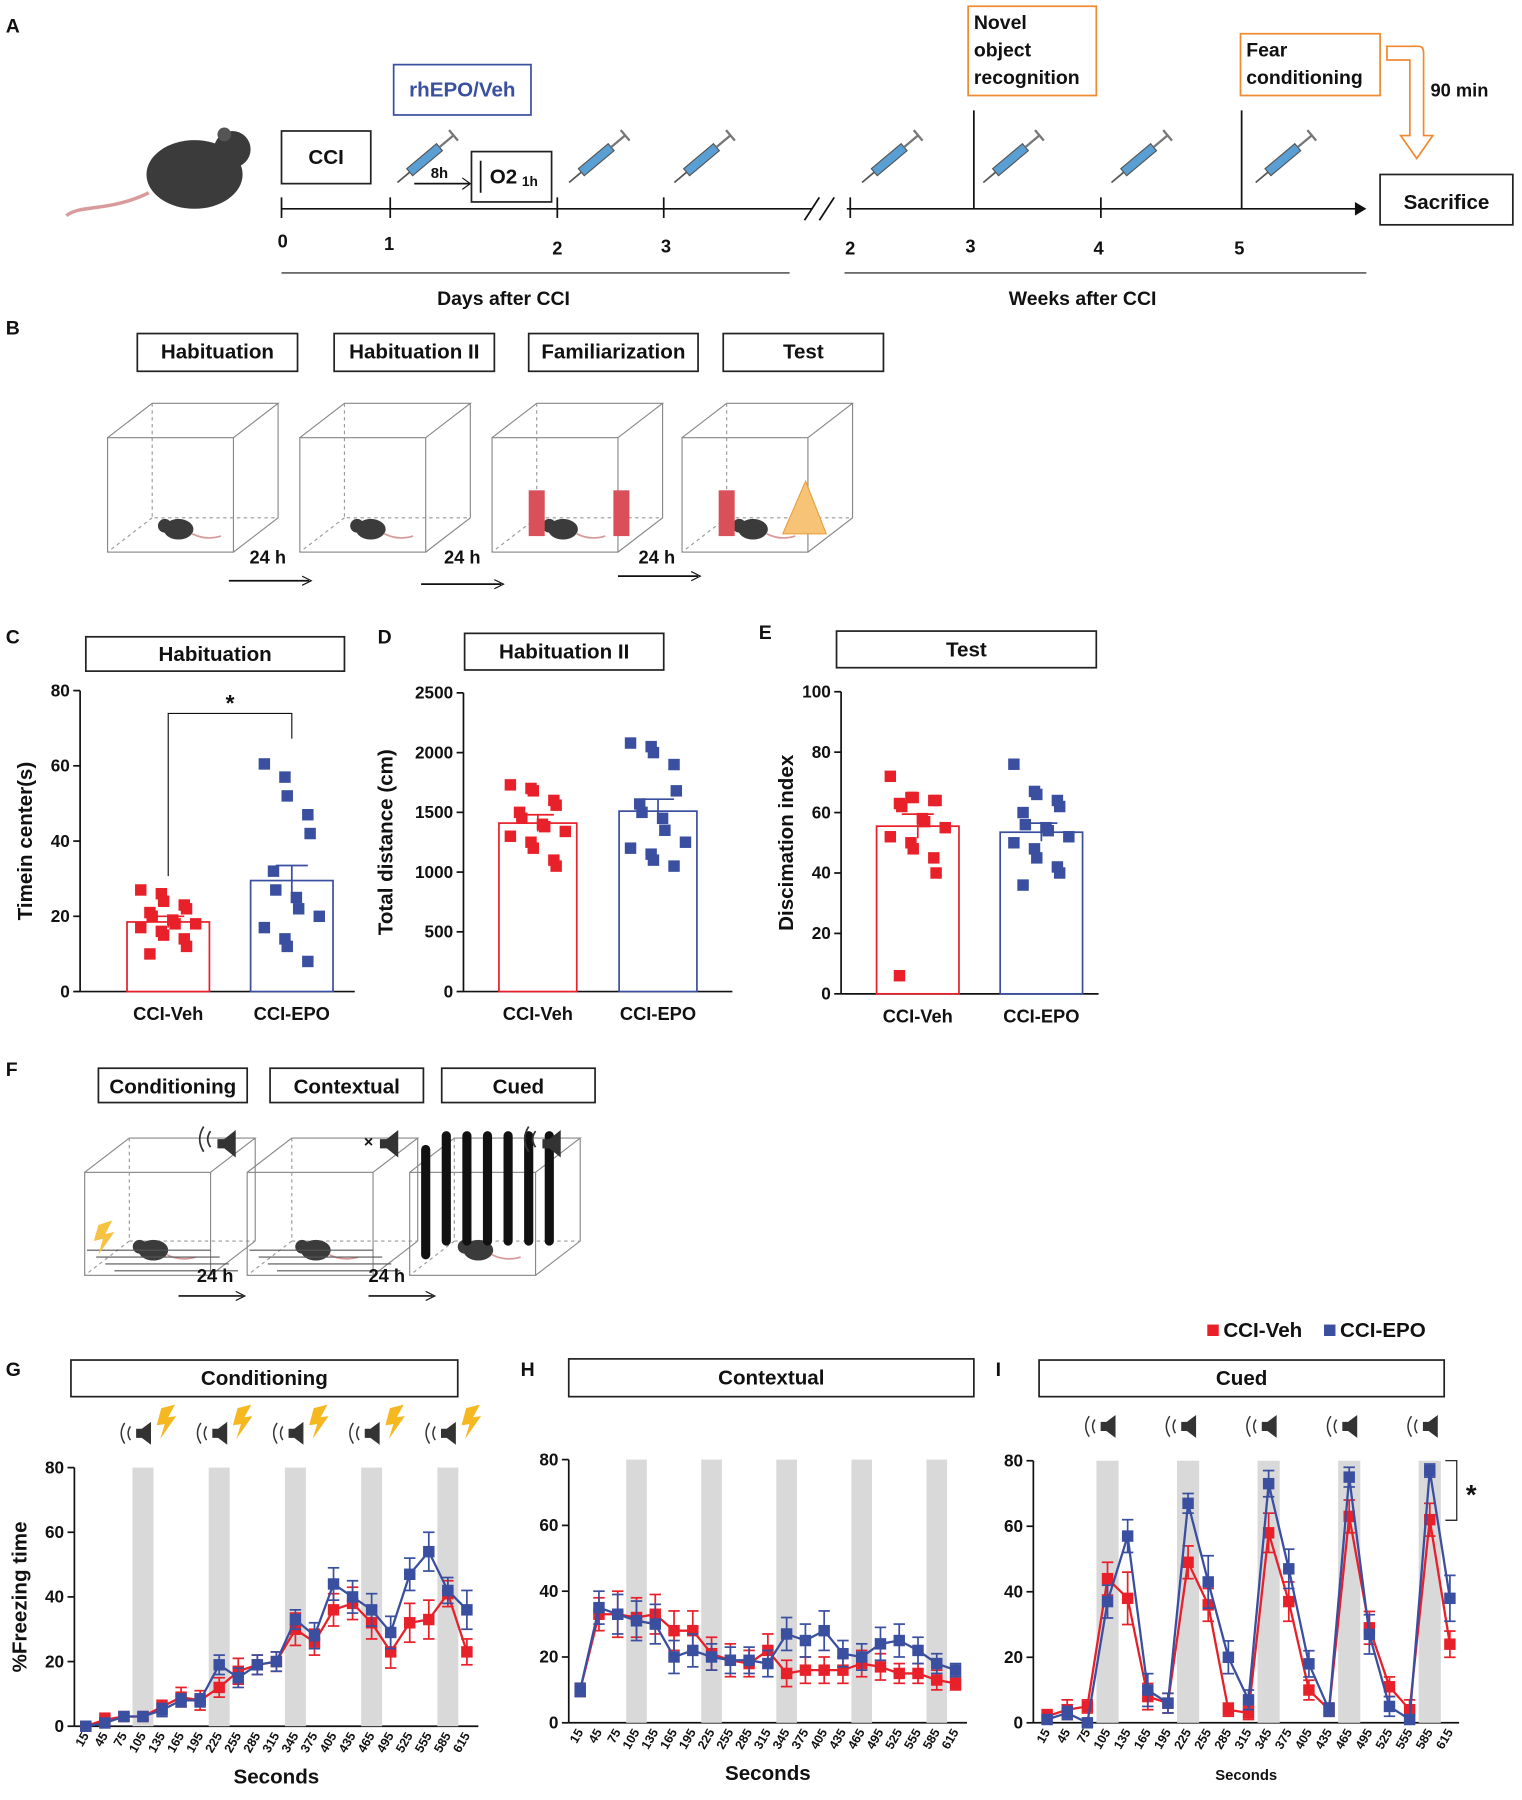 The width and height of the screenshot is (1522, 1800). I want to click on tick-label: 0, so click(283, 241).